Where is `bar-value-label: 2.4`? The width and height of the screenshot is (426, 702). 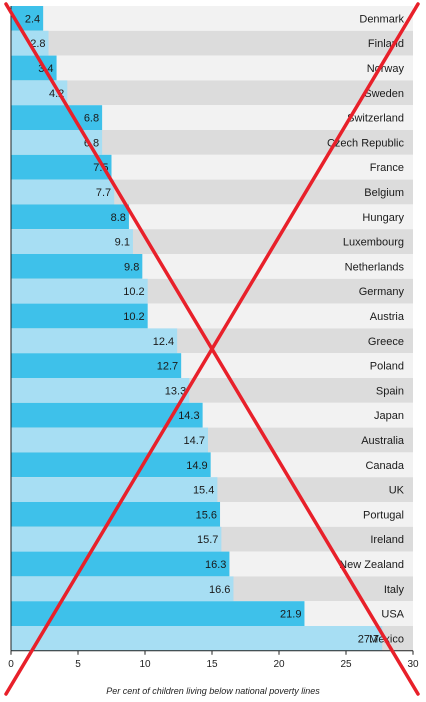 bar-value-label: 2.4 is located at coordinates (32, 19).